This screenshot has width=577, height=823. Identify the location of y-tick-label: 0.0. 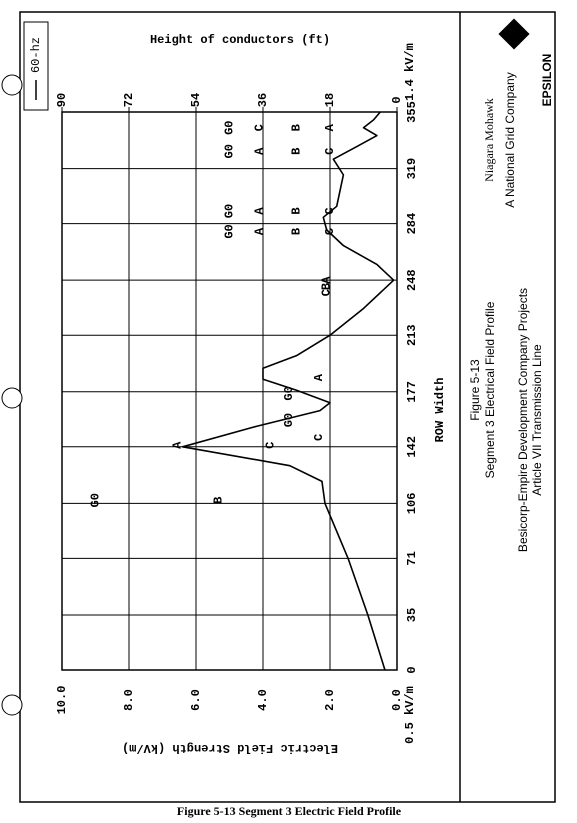
(397, 700).